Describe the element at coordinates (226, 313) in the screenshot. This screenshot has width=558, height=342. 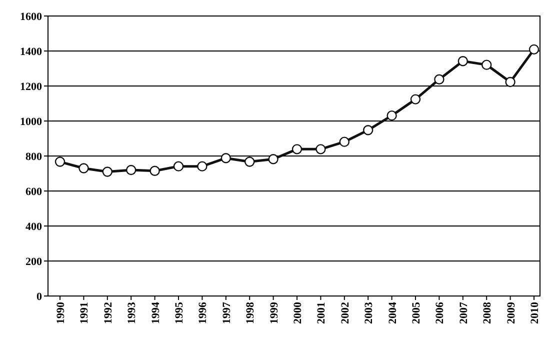
I see `x-tick-label: 1997` at that location.